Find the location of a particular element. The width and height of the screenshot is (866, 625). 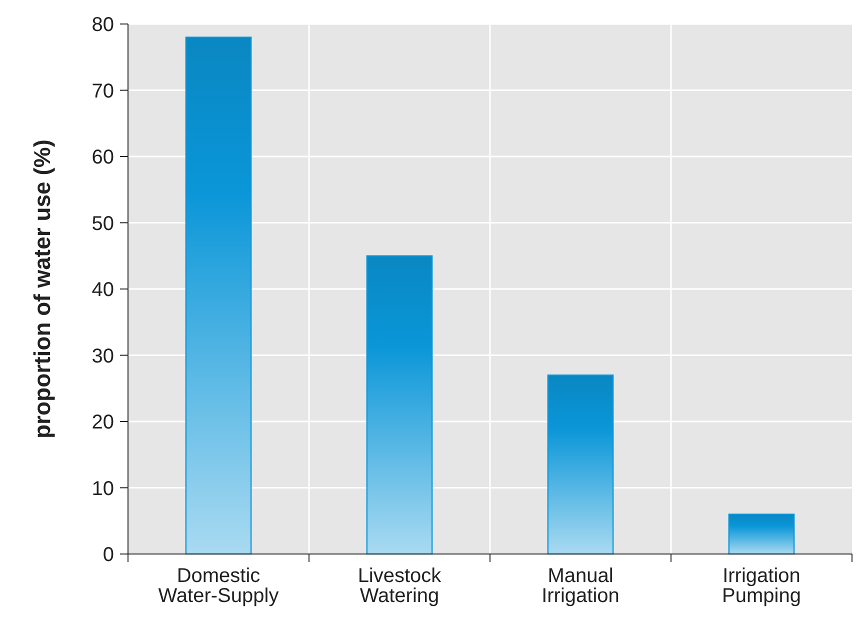

x-tick-label: Manual Irrigation is located at coordinates (581, 586).